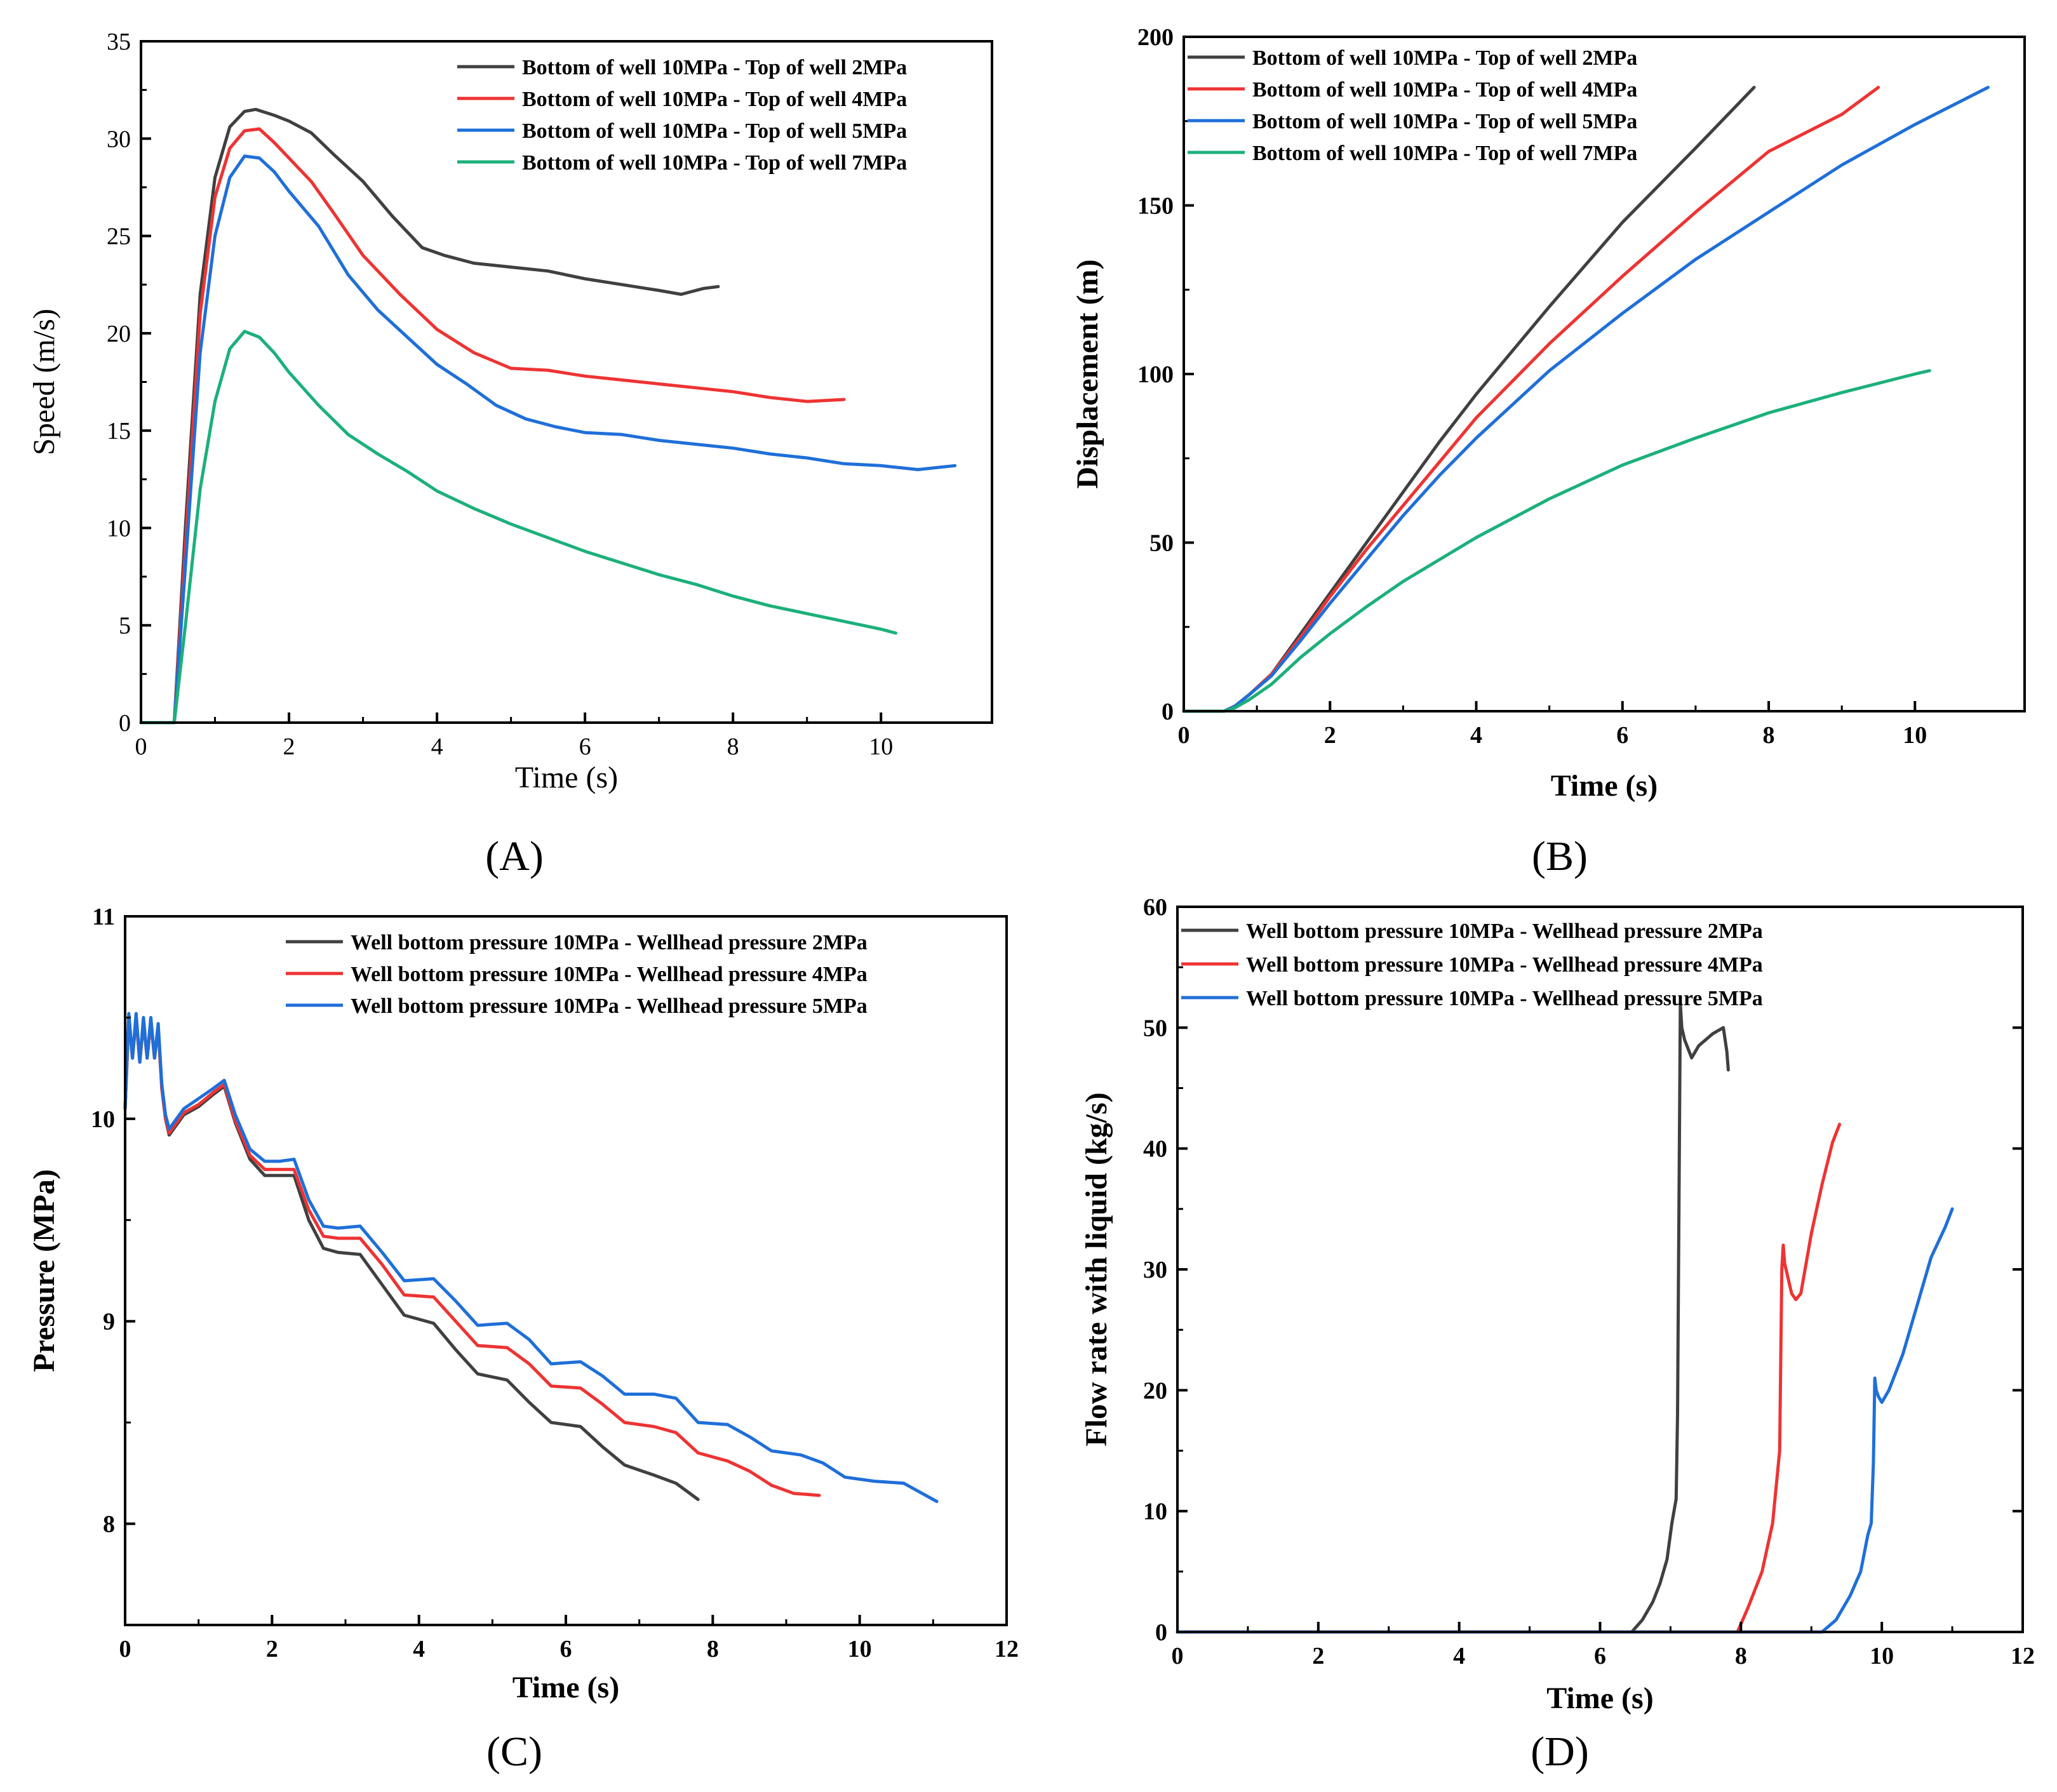  Describe the element at coordinates (1560, 1751) in the screenshot. I see `panel-label: (D)` at that location.